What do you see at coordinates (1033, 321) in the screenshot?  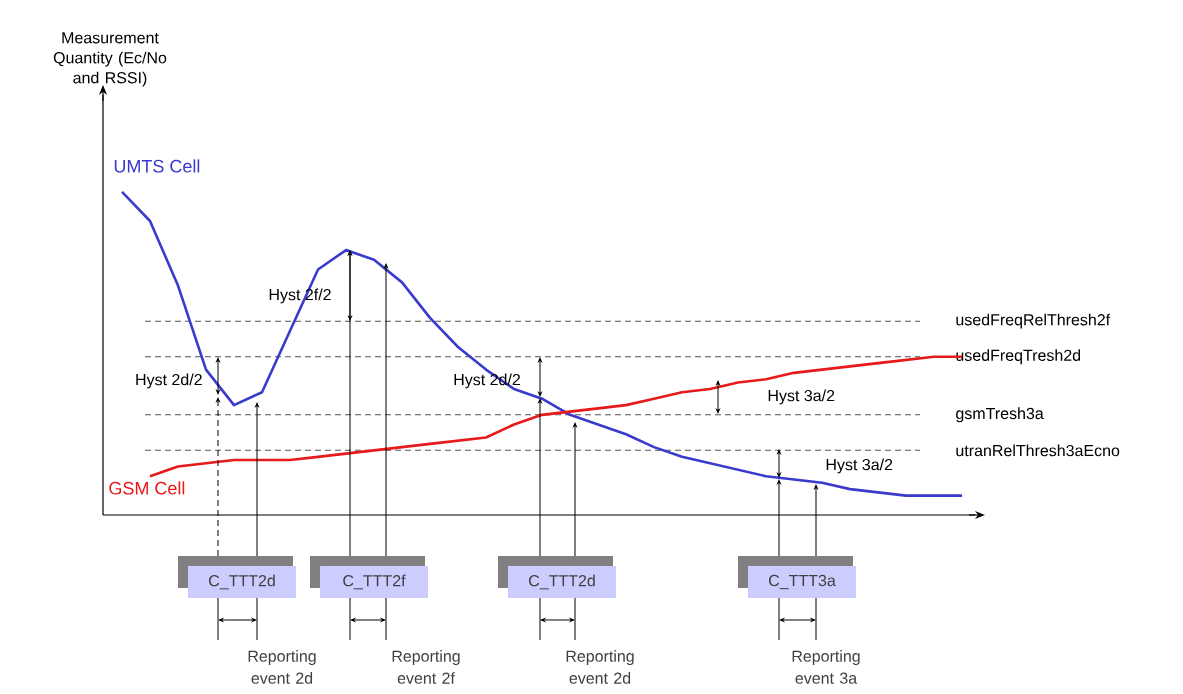 I see `ref-line-label: usedFreqRelThresh2f` at bounding box center [1033, 321].